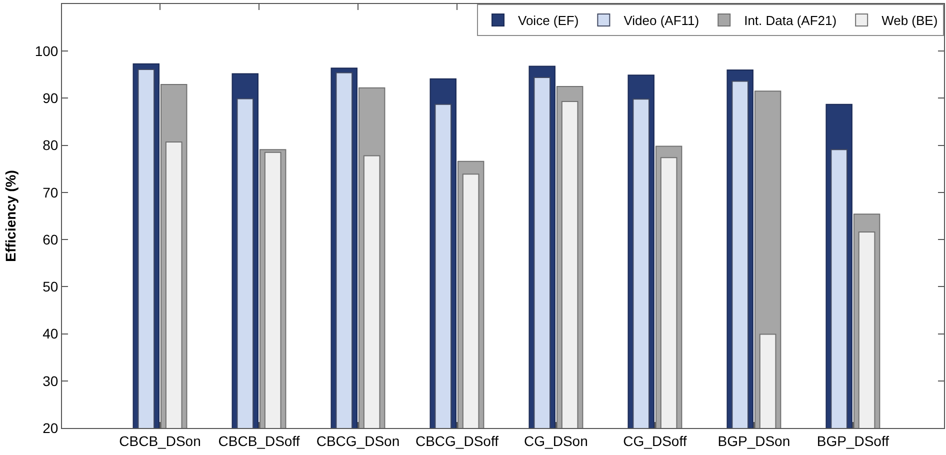 The height and width of the screenshot is (455, 946). What do you see at coordinates (160, 440) in the screenshot?
I see `x-tick-label: CBCB_DSon` at bounding box center [160, 440].